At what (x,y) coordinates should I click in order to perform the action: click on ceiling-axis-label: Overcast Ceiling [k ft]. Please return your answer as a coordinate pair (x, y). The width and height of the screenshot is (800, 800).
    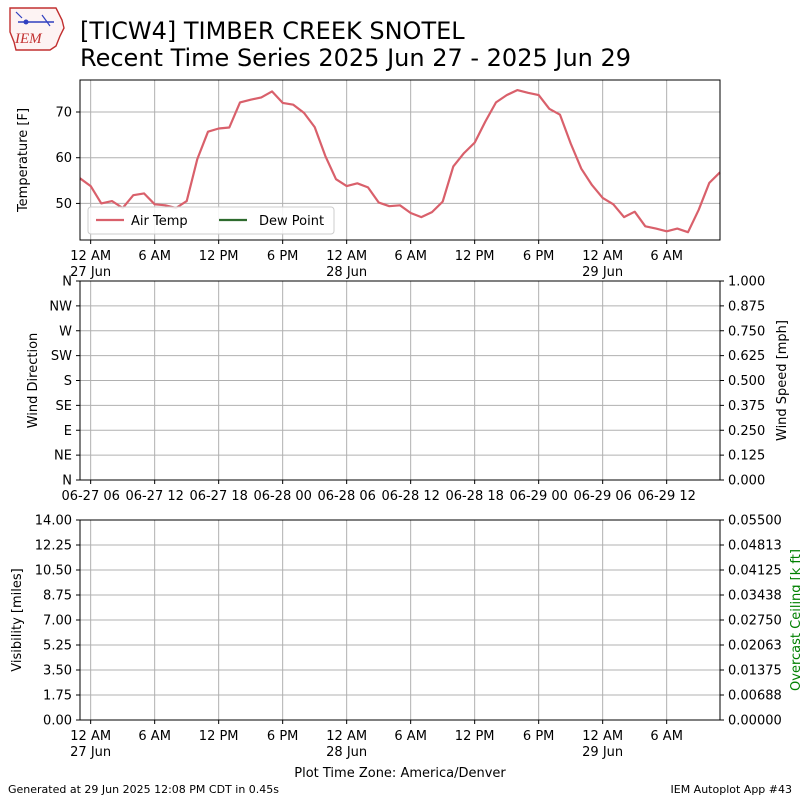
    Looking at the image, I should click on (794, 620).